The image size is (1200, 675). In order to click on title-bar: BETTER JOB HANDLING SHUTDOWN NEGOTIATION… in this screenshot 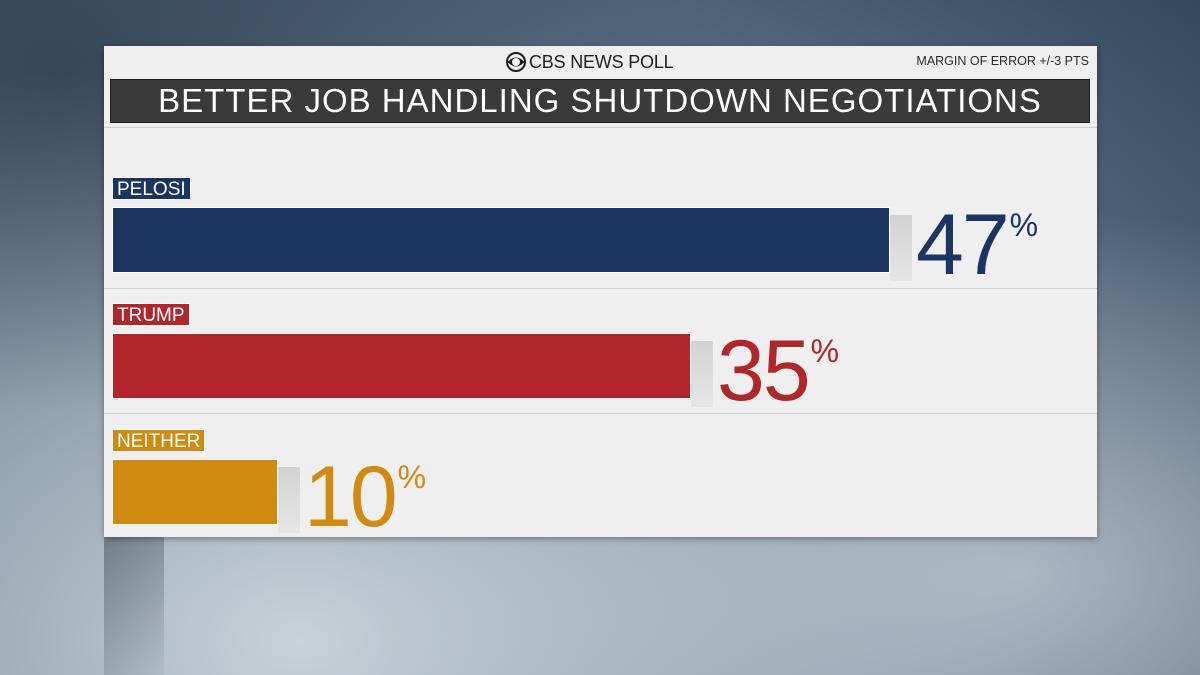, I will do `click(600, 101)`.